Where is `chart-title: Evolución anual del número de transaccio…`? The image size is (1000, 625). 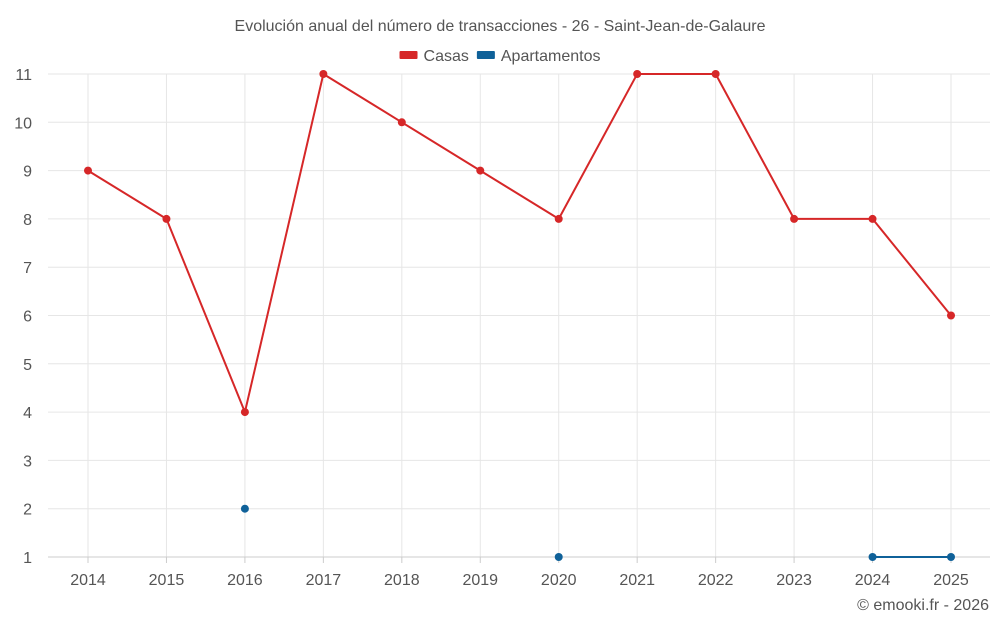 chart-title: Evolución anual del número de transaccio… is located at coordinates (500, 26).